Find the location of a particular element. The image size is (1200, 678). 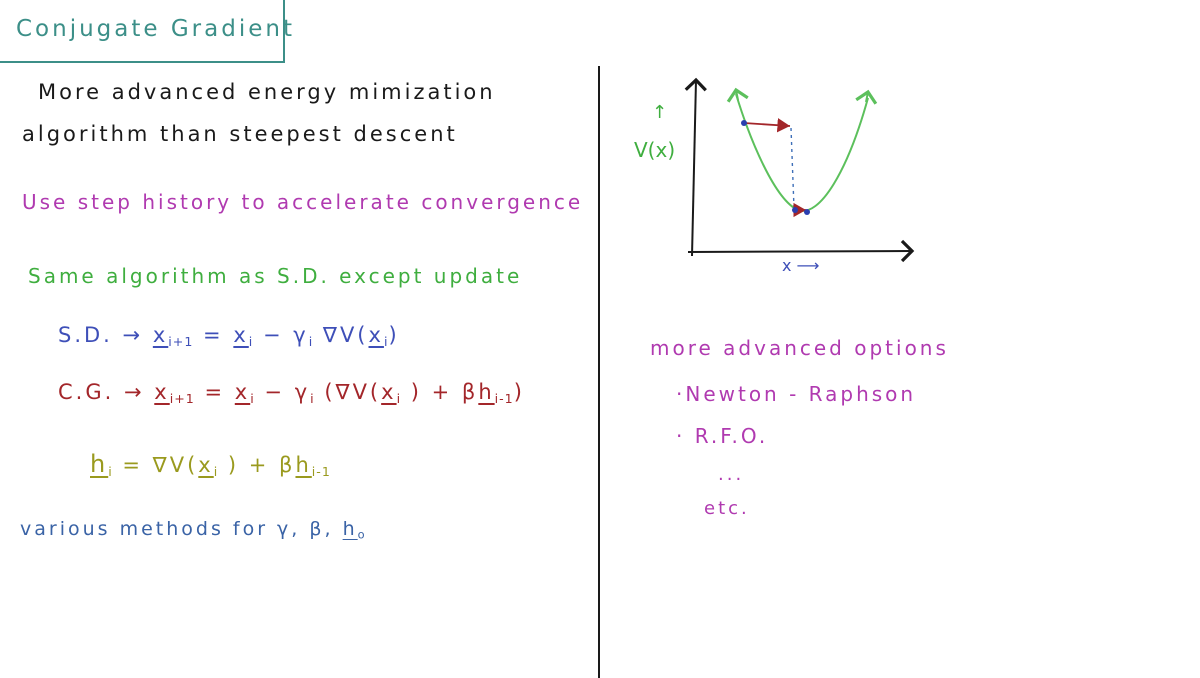

cg-close: ) is located at coordinates (519, 392).